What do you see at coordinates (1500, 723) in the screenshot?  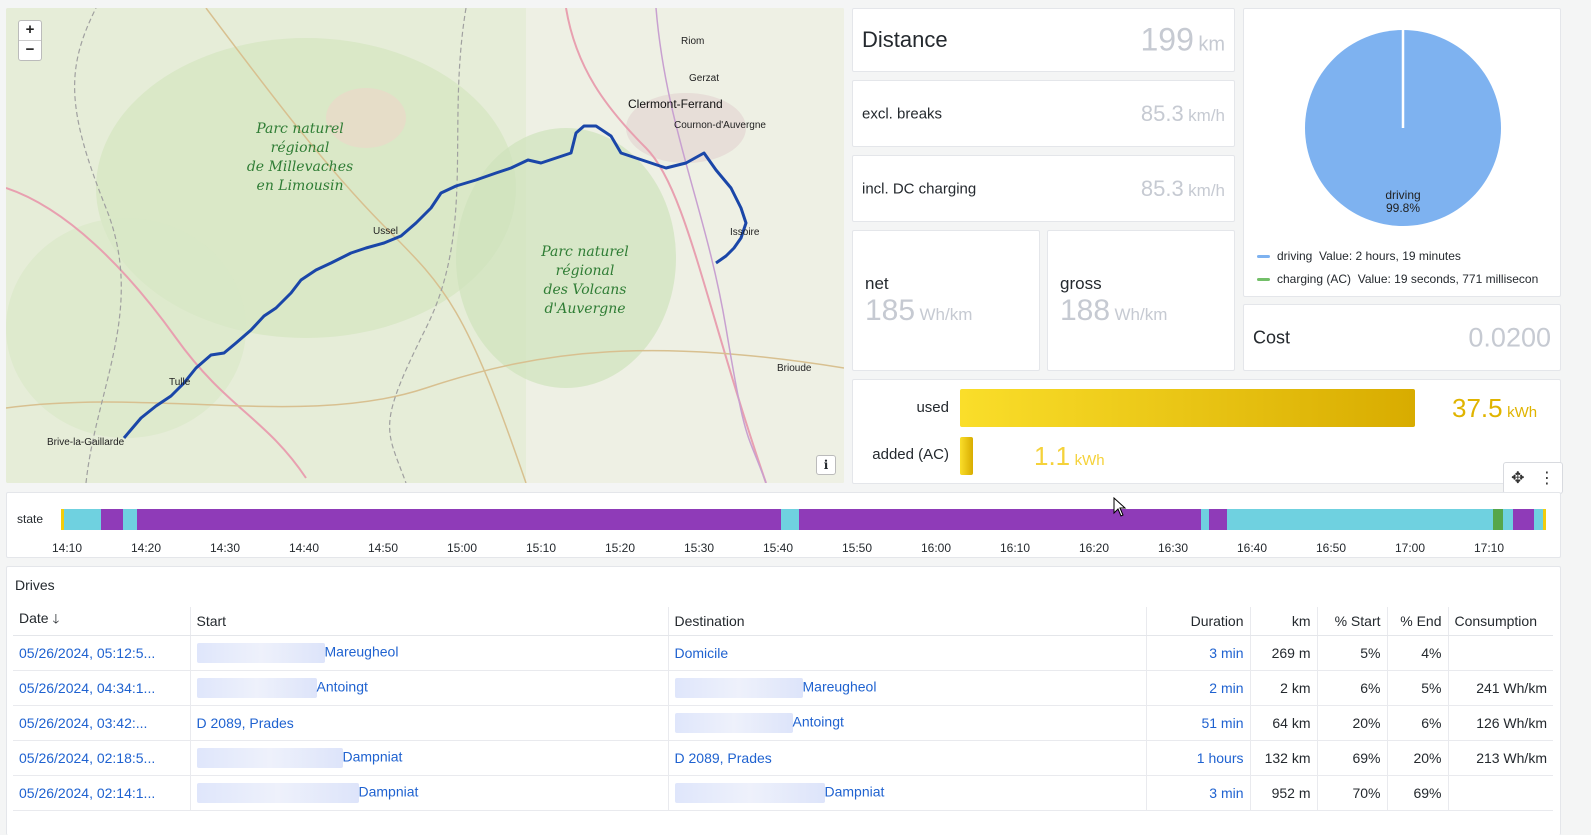 I see `consumption-cell: 126 Wh/km` at bounding box center [1500, 723].